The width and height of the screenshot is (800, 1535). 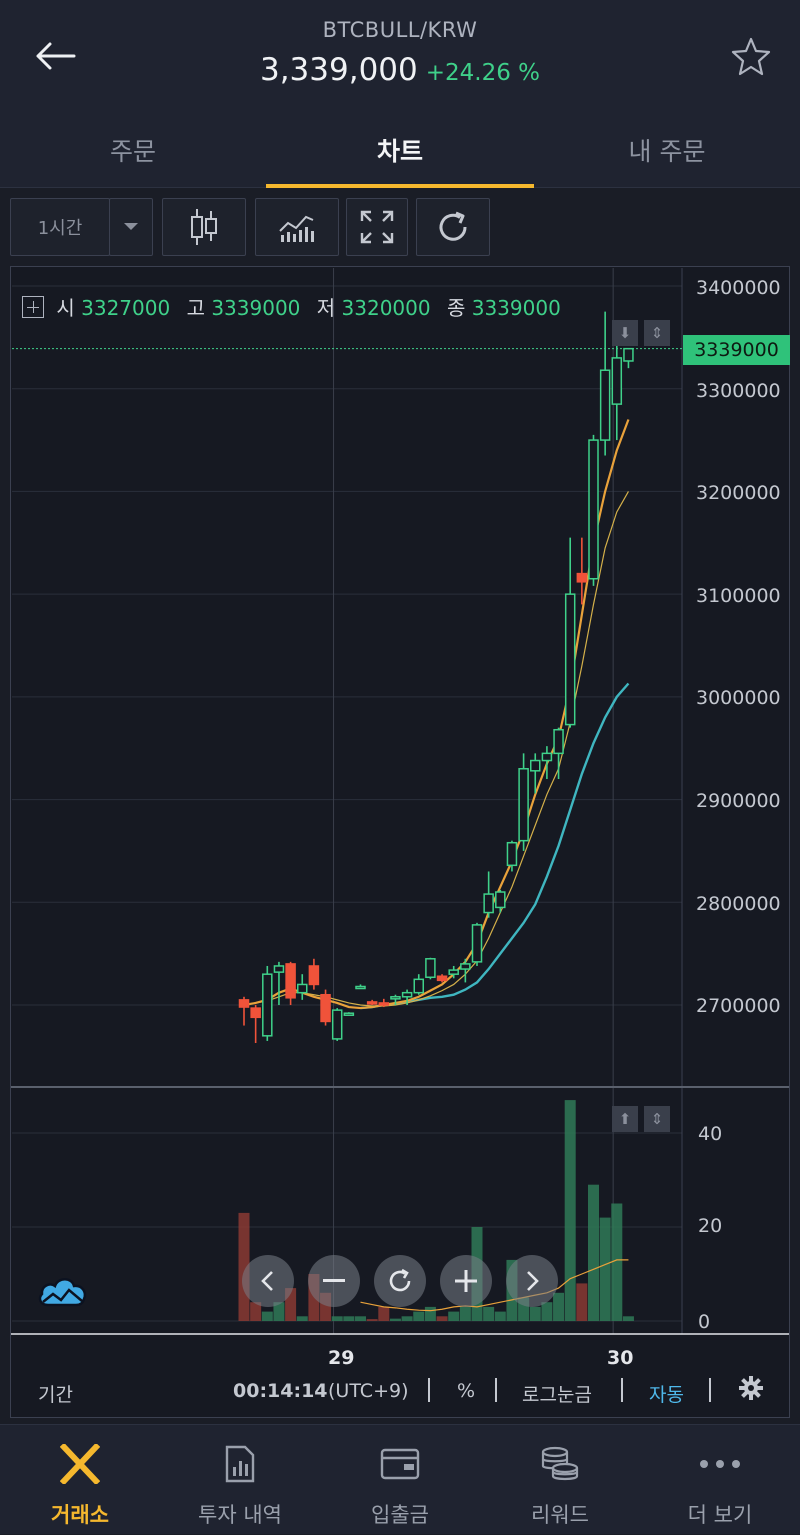 What do you see at coordinates (297, 227) in the screenshot?
I see `indicator-button` at bounding box center [297, 227].